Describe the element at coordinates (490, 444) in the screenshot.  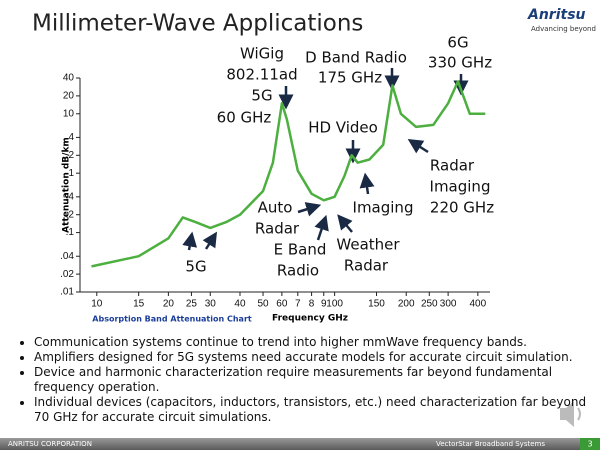
I see `footer-product: VectorStar Broadband Systems` at that location.